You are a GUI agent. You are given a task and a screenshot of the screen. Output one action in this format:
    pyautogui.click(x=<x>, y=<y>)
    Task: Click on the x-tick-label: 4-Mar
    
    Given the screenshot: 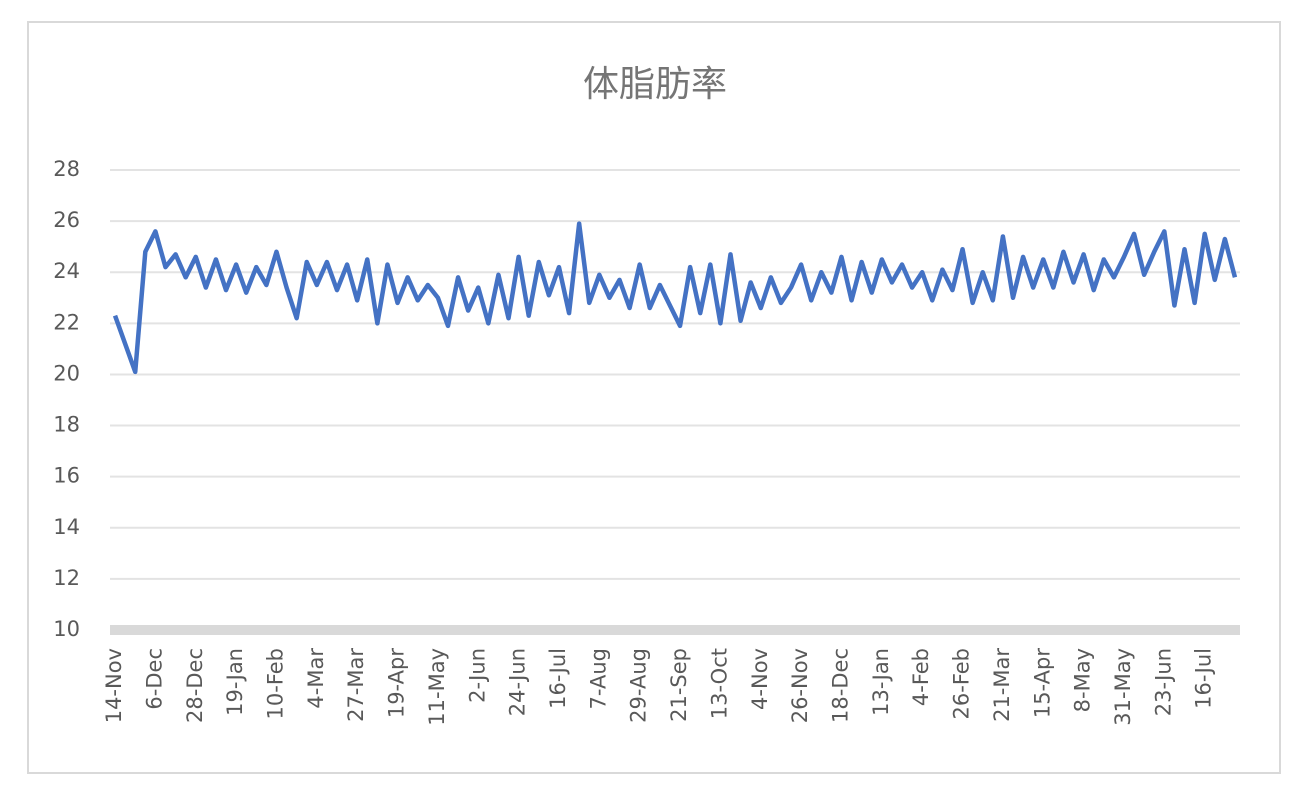 What is the action you would take?
    pyautogui.click(x=316, y=678)
    